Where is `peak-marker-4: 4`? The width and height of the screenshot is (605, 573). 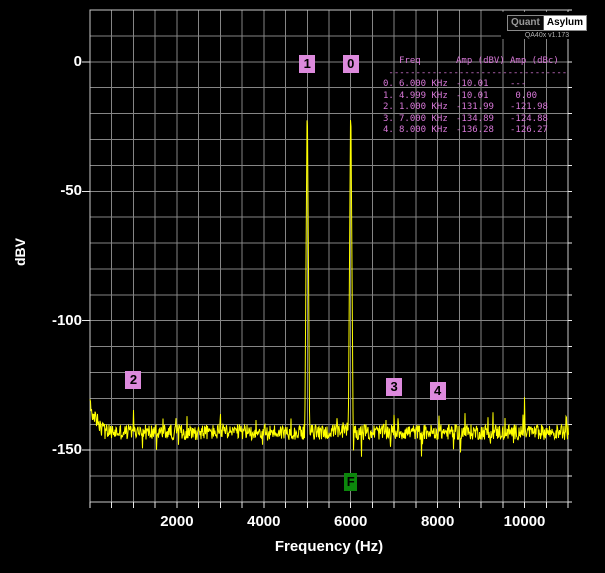 peak-marker-4: 4 is located at coordinates (437, 390).